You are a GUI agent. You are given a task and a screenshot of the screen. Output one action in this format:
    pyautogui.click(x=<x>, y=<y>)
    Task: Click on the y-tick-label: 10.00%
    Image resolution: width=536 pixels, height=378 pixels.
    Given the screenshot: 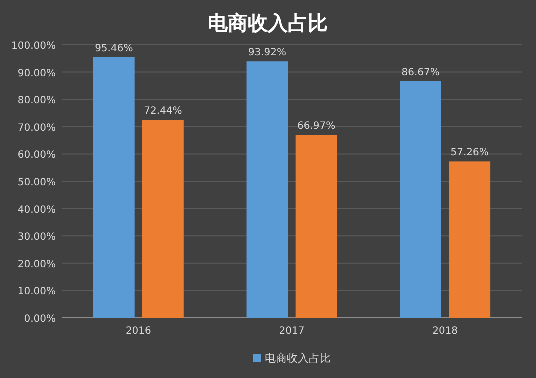 What is the action you would take?
    pyautogui.click(x=37, y=292)
    